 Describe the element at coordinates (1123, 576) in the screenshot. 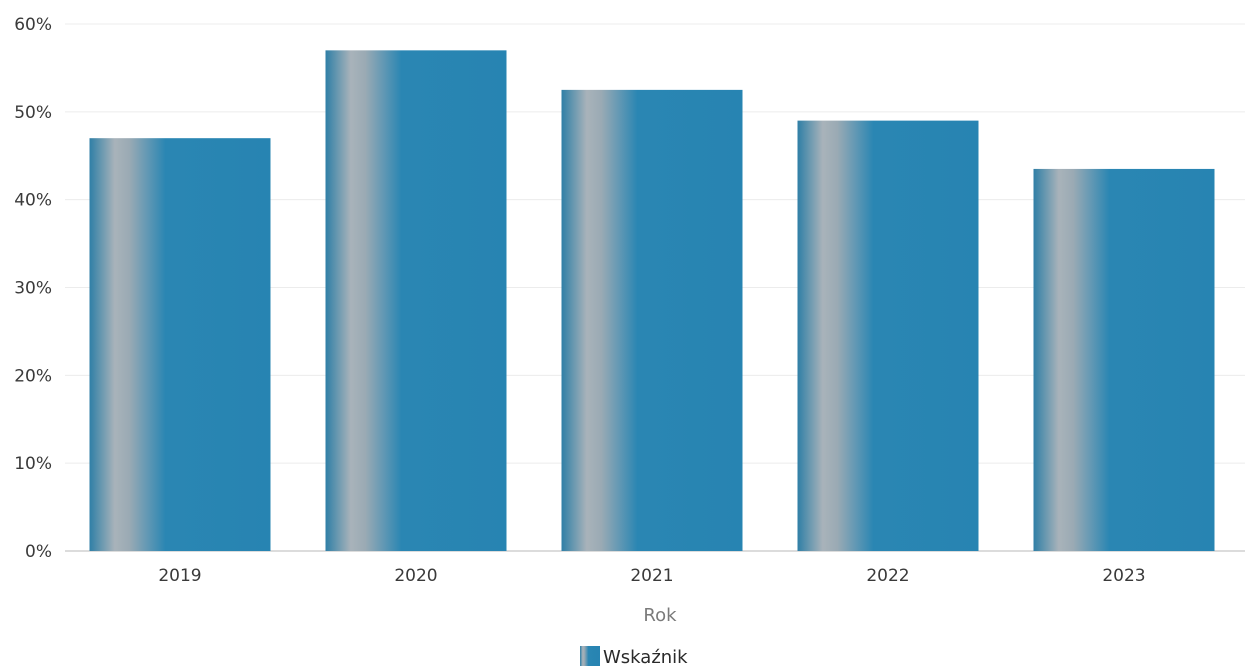

I see `x-tick-label: 2023` at that location.